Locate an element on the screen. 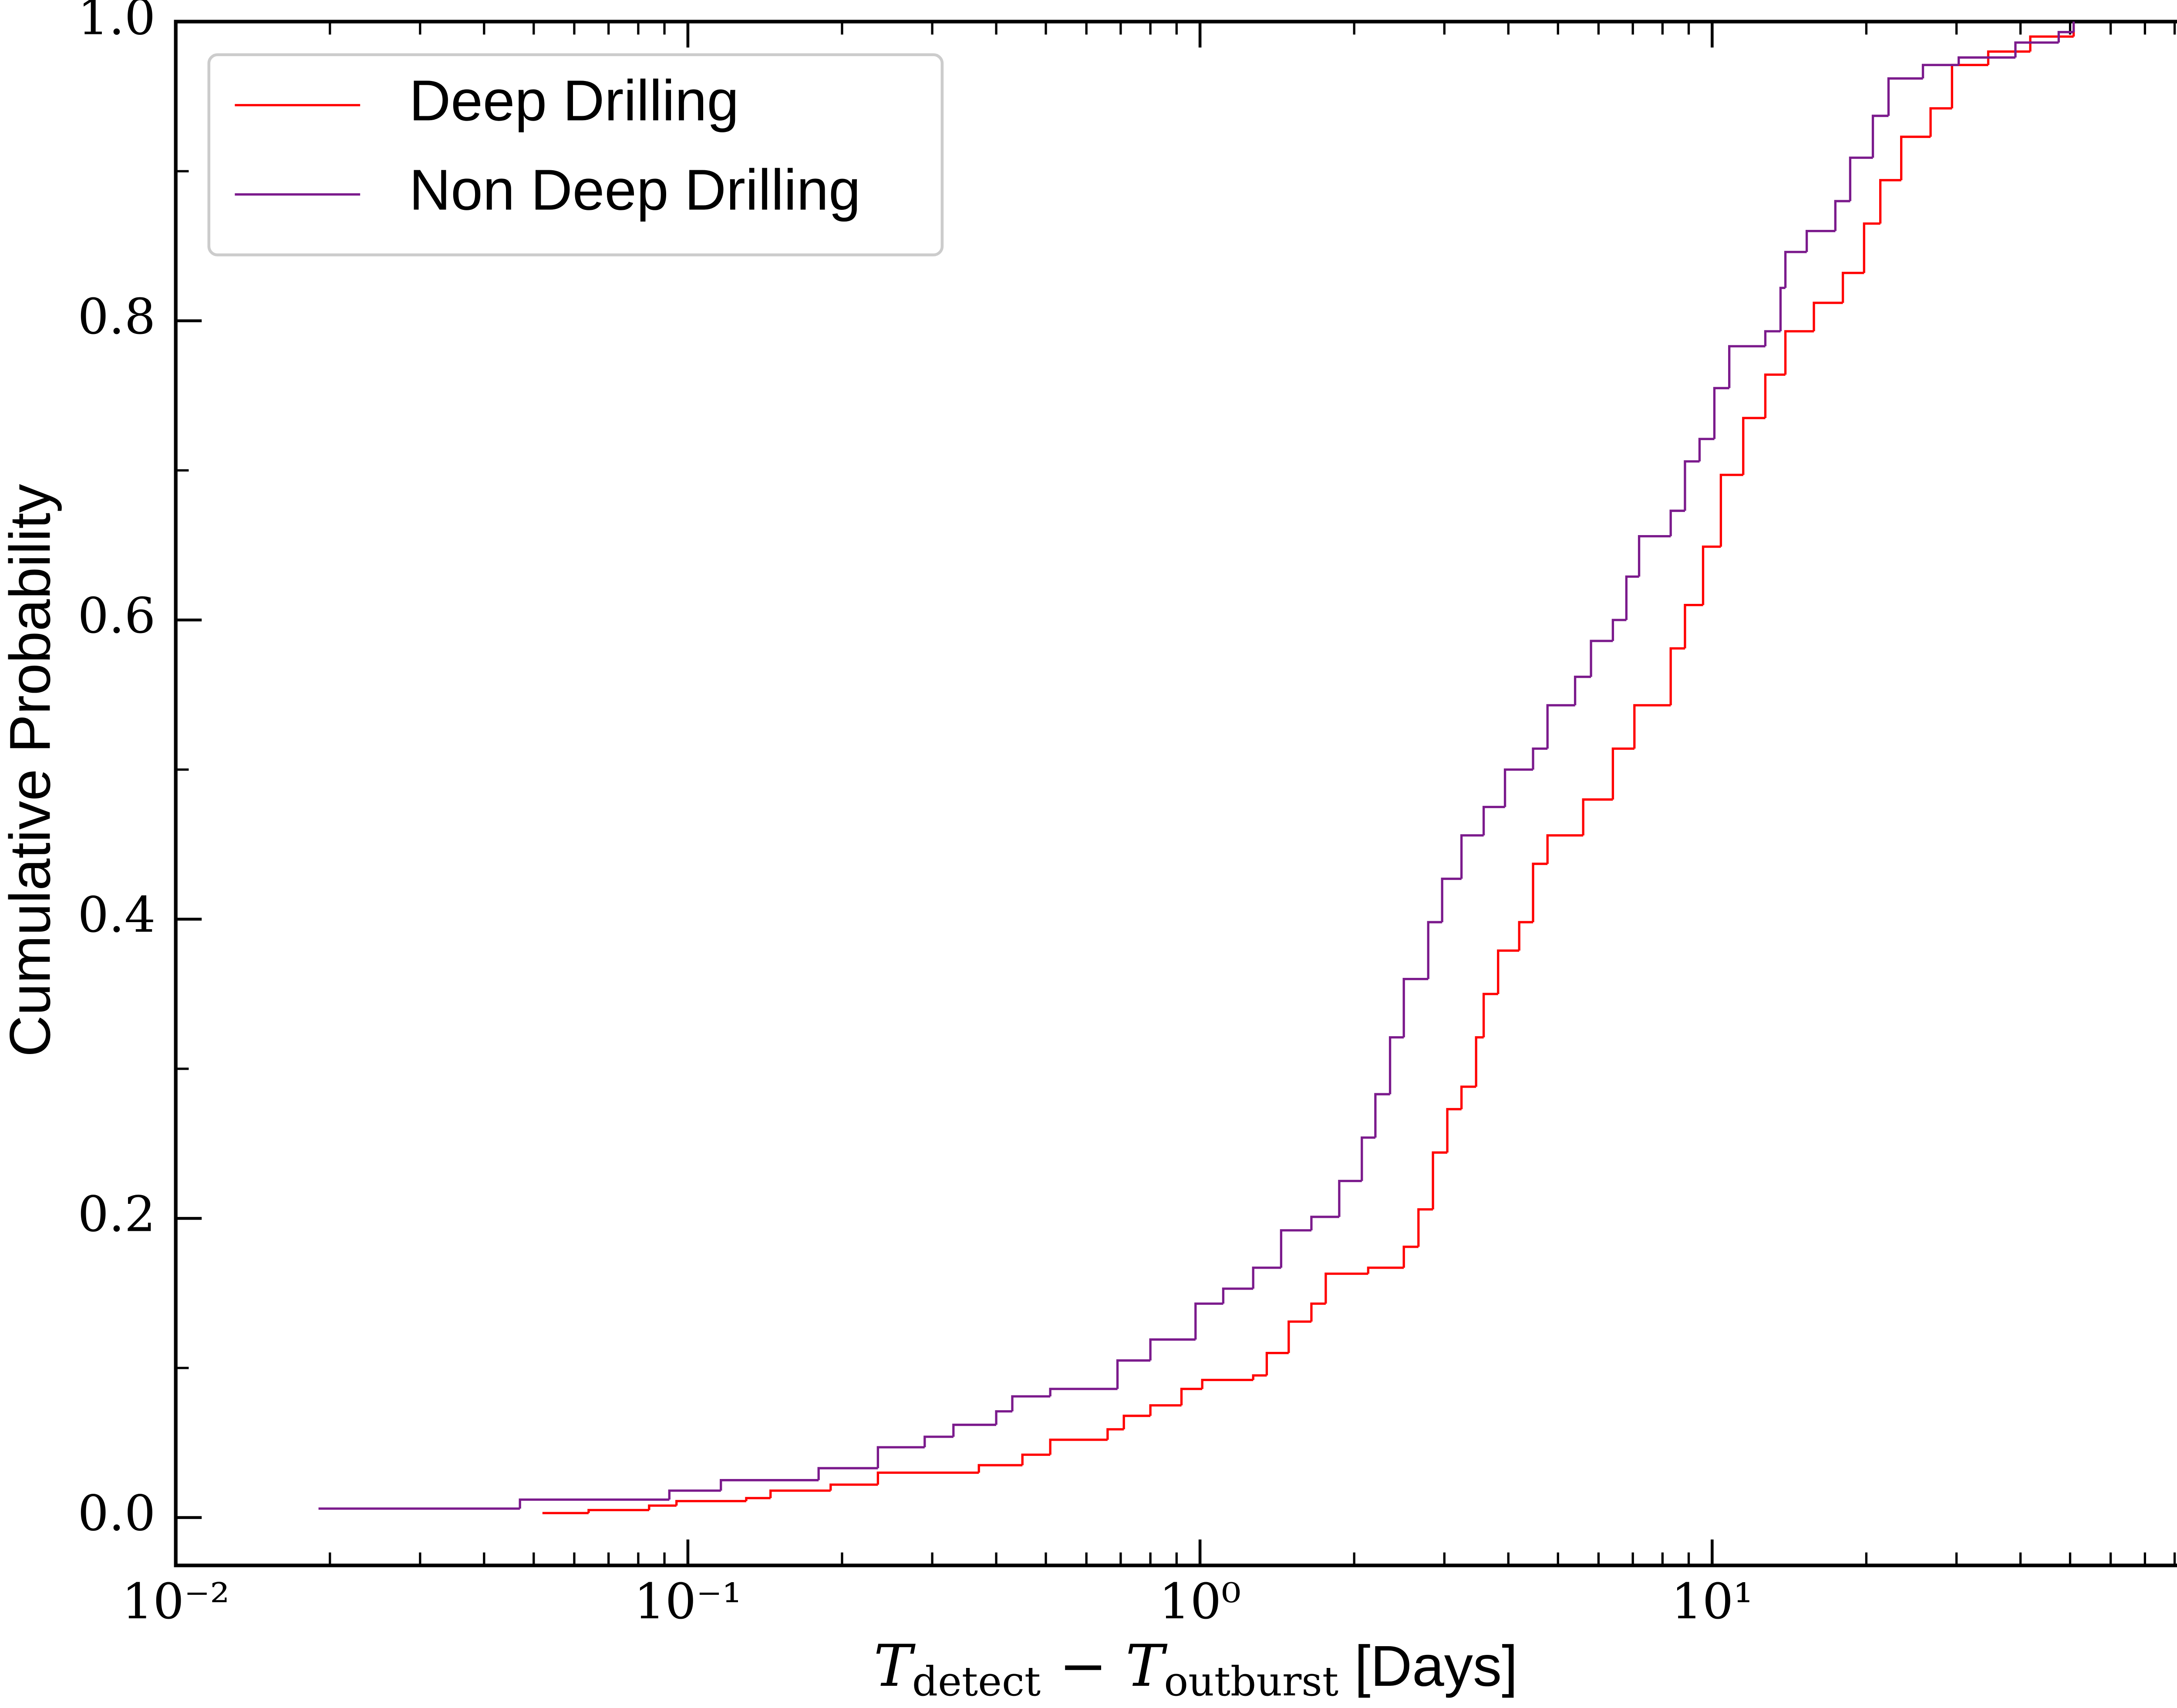 Image resolution: width=2177 pixels, height=1708 pixels. x-tick-label: 10⁻² is located at coordinates (176, 1601).